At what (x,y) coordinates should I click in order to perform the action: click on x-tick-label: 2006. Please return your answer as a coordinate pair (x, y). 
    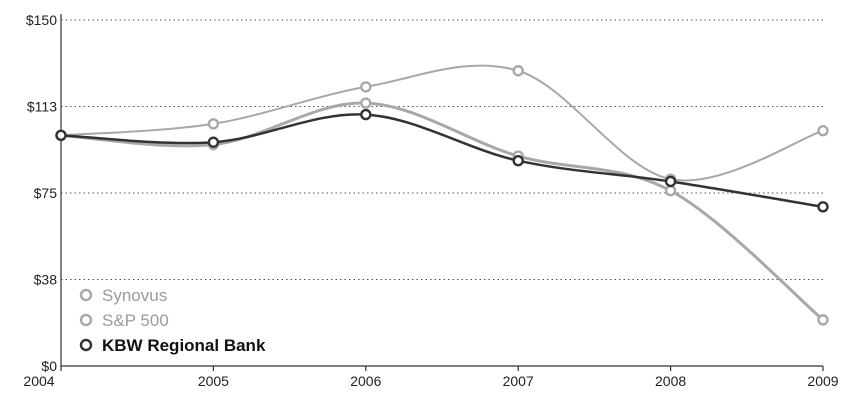
    Looking at the image, I should click on (365, 381).